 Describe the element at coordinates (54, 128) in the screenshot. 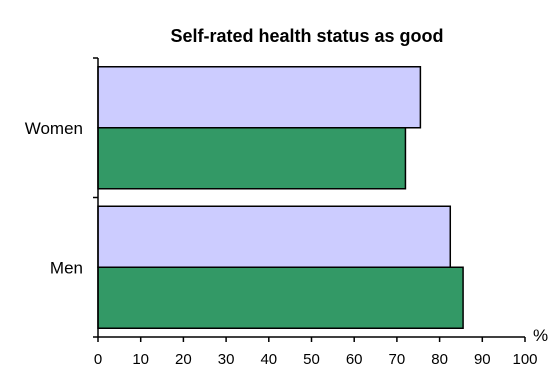

I see `category-label-women: Women` at that location.